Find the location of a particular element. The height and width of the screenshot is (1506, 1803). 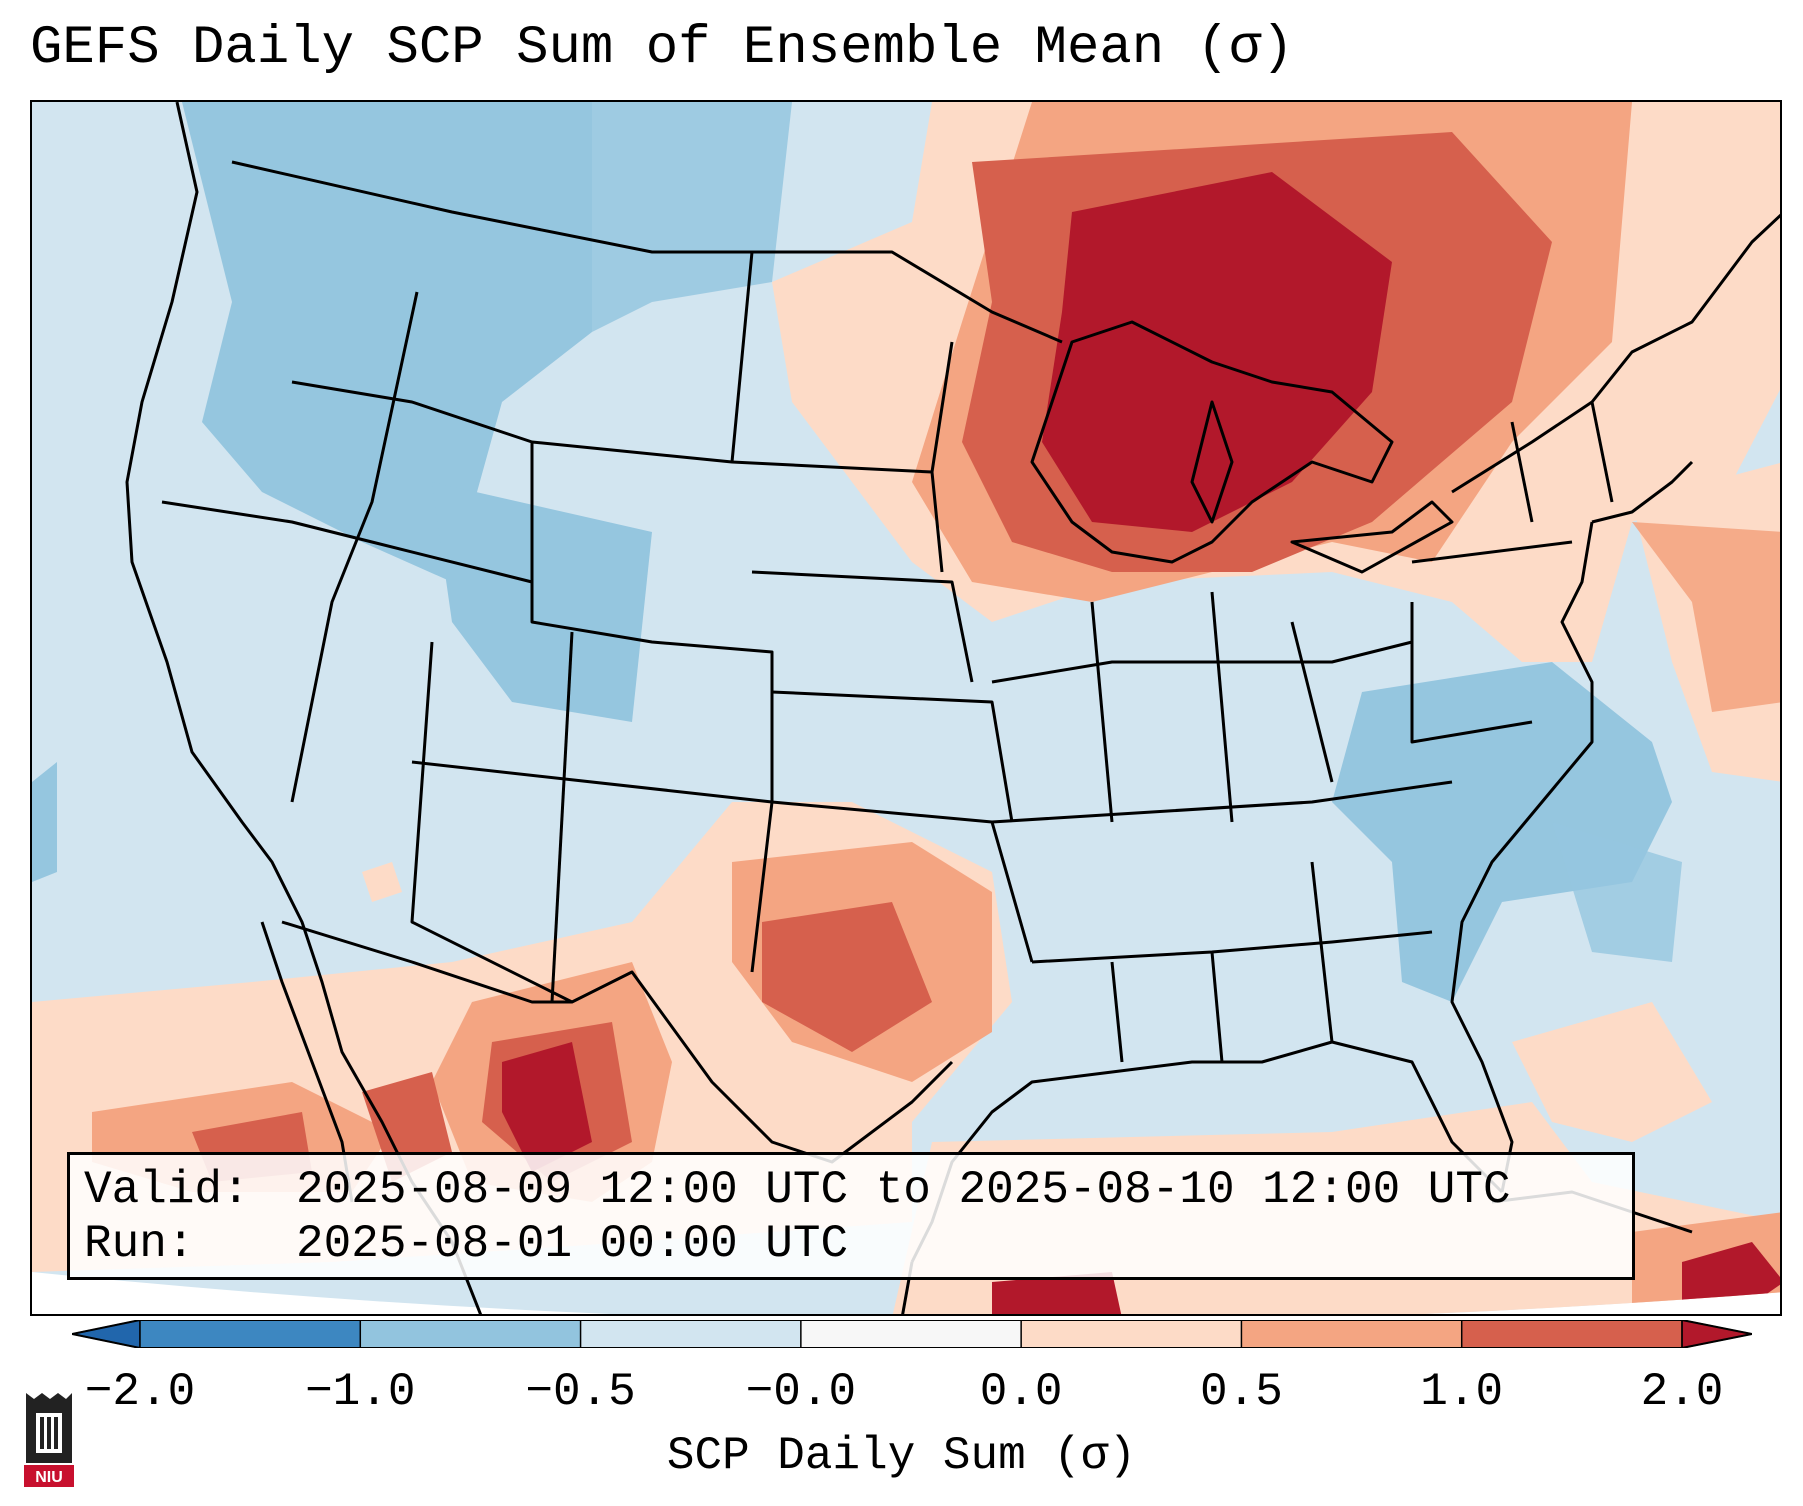

colorbar is located at coordinates (912, 1334).